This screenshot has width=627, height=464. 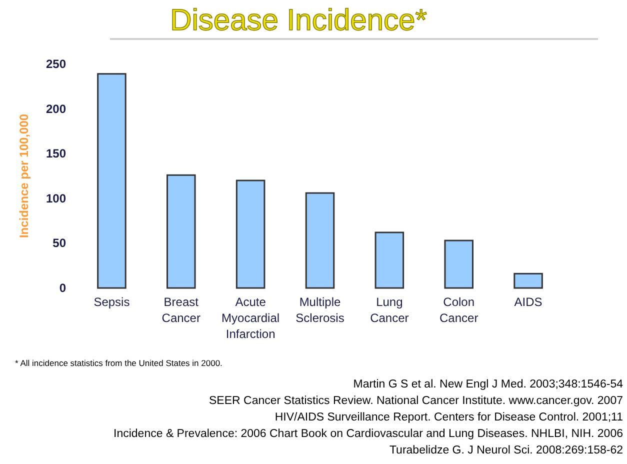 I want to click on y-tick-label: 50, so click(x=59, y=243).